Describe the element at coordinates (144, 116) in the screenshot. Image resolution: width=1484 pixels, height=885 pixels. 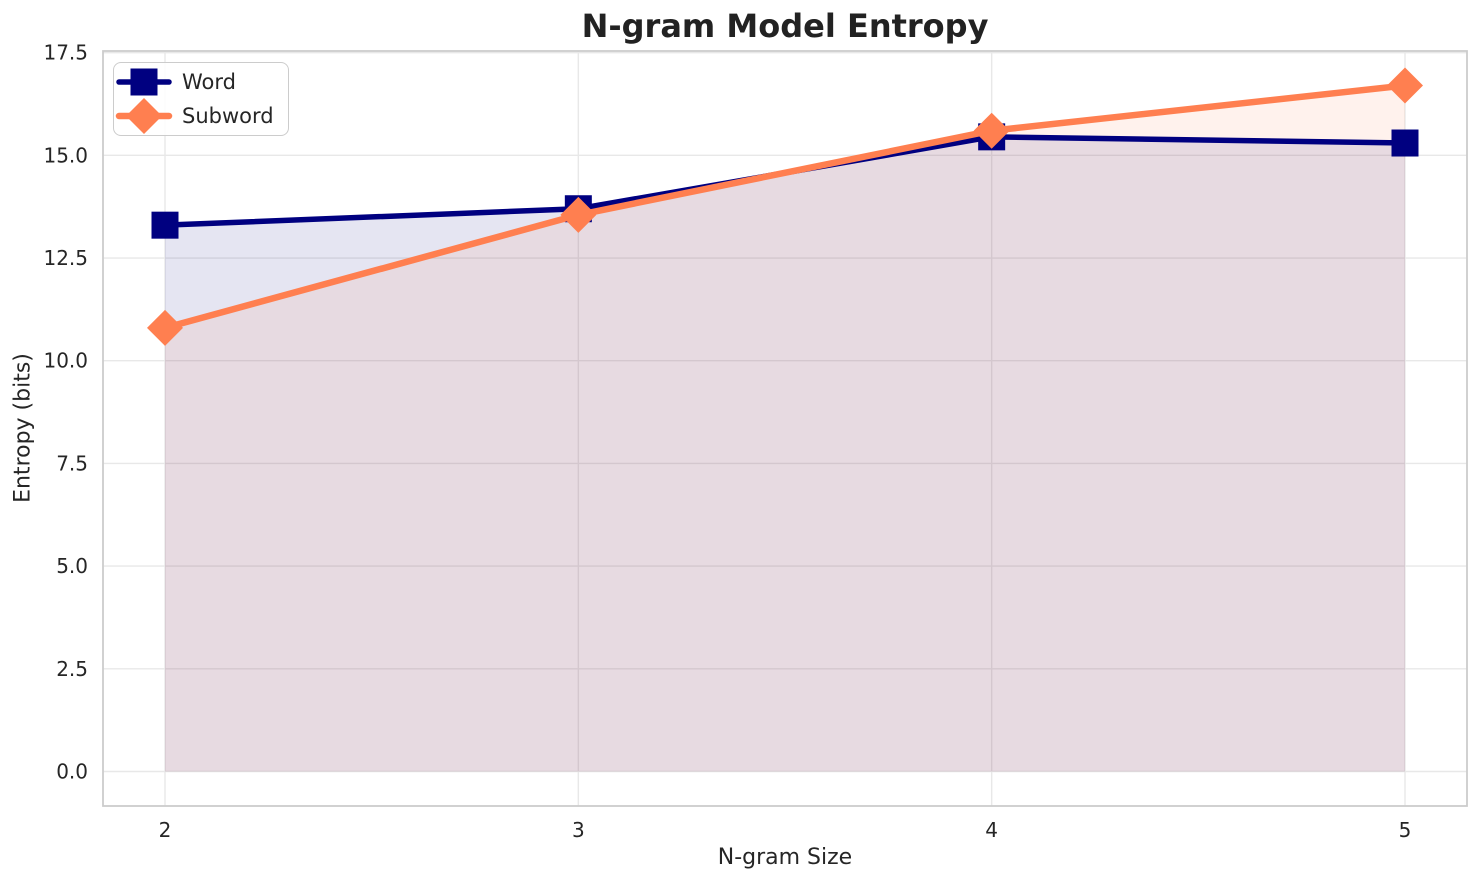
I see `legend-diamond-icon` at that location.